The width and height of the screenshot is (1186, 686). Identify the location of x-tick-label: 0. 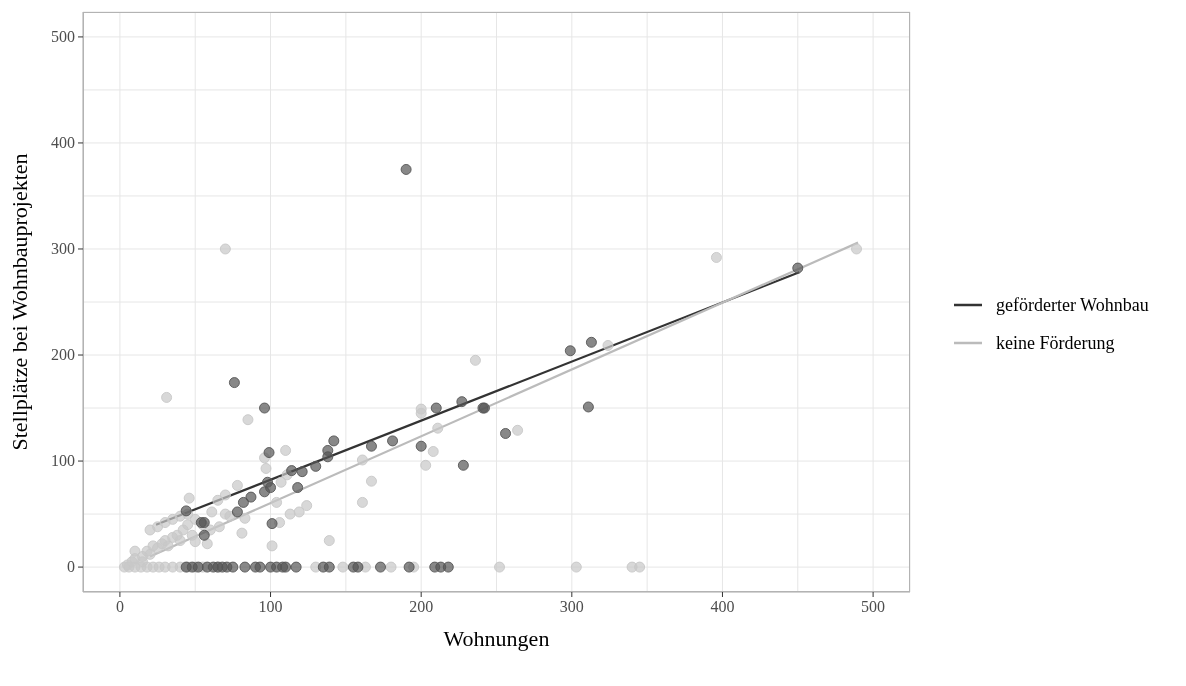
(119, 606).